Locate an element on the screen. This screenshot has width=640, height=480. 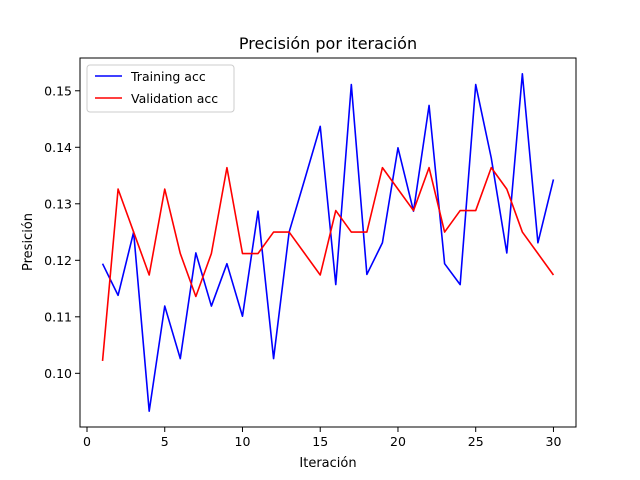
x-tick-label: 10 is located at coordinates (243, 441).